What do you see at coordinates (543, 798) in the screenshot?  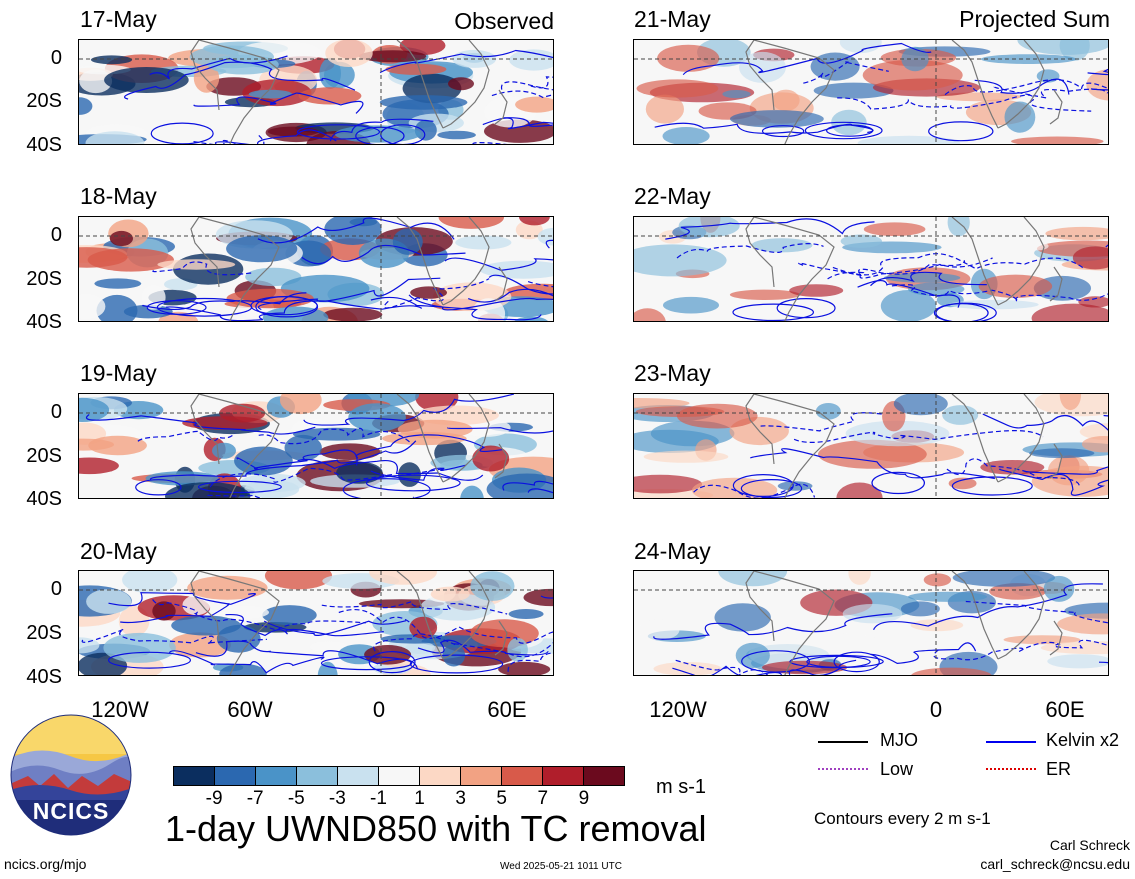 I see `colorbar-tick-label: 7` at bounding box center [543, 798].